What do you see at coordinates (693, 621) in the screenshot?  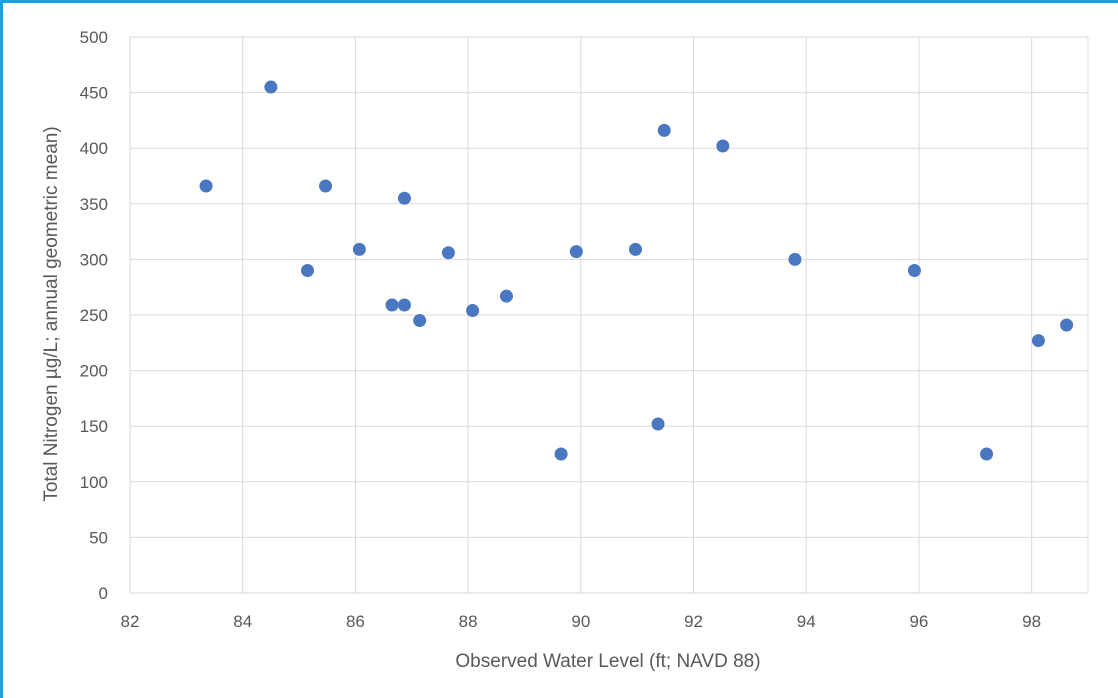 I see `x-tick-label: 92` at bounding box center [693, 621].